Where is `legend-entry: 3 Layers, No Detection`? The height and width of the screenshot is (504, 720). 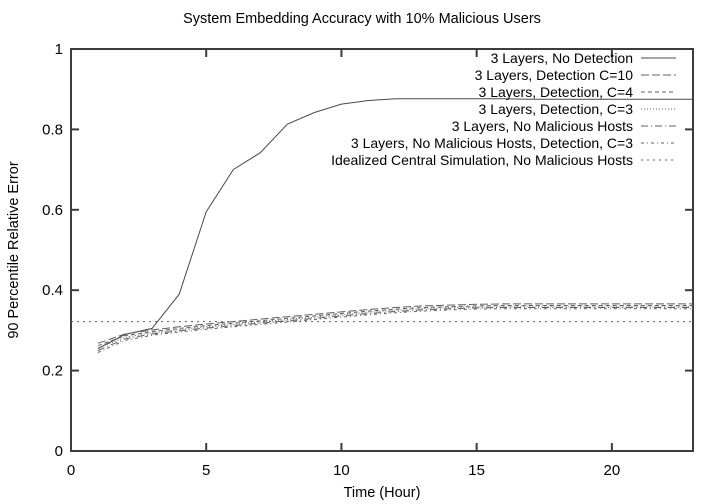
legend-entry: 3 Layers, No Detection is located at coordinates (583, 58).